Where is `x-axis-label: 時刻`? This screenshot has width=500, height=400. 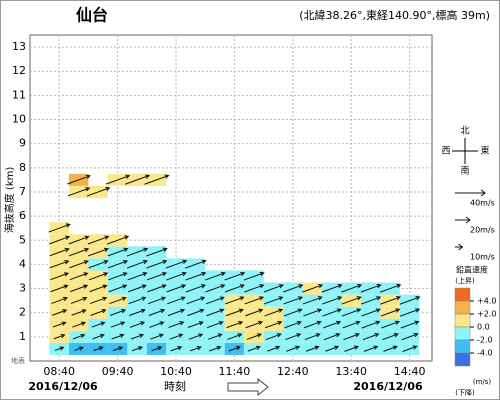 x-axis-label: 時刻 is located at coordinates (175, 386).